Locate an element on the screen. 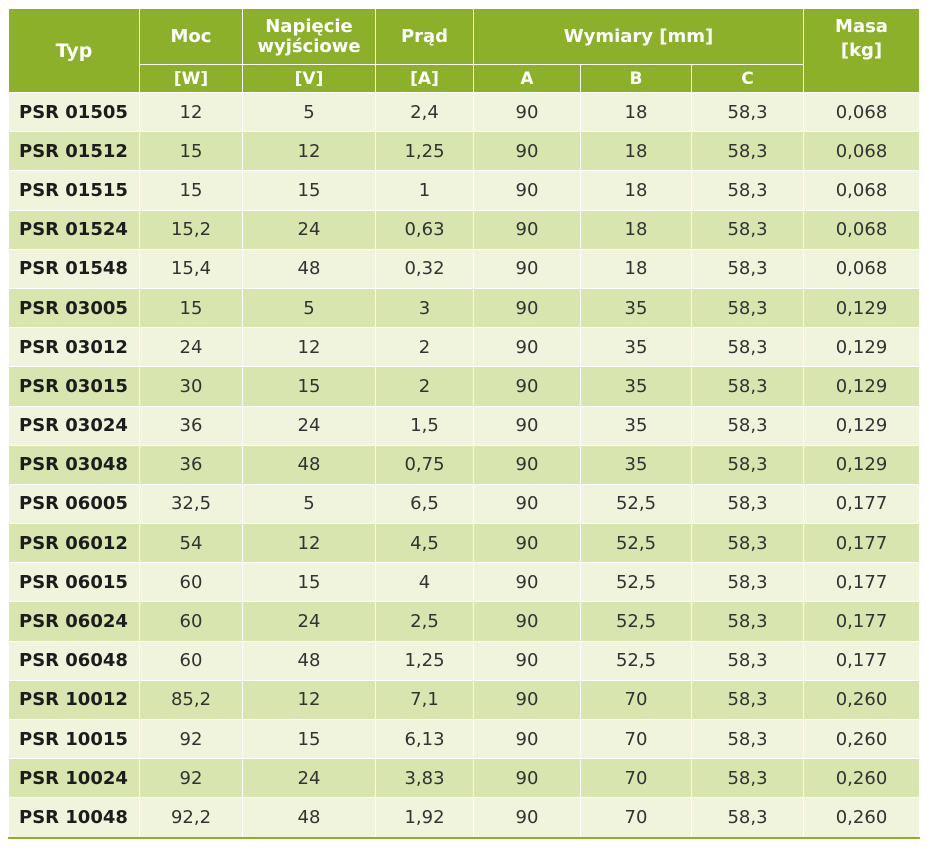 This screenshot has height=851, width=927. cell-typ: PSR 06012 is located at coordinates (74, 543).